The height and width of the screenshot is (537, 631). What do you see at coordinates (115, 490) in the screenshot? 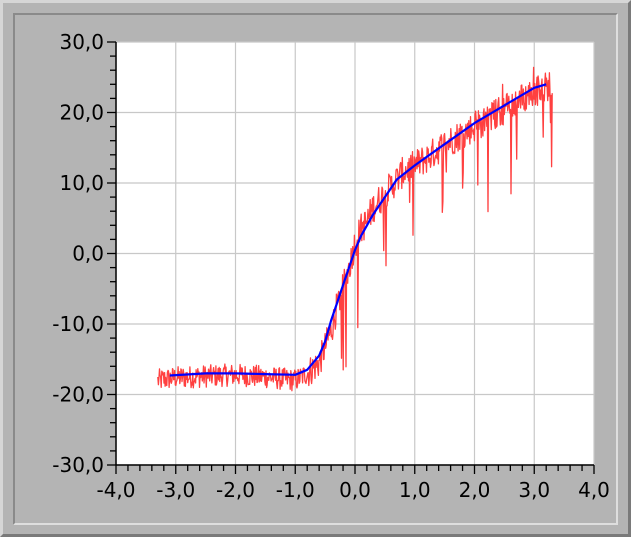
I see `x-tick-label: -4,0` at bounding box center [115, 490].